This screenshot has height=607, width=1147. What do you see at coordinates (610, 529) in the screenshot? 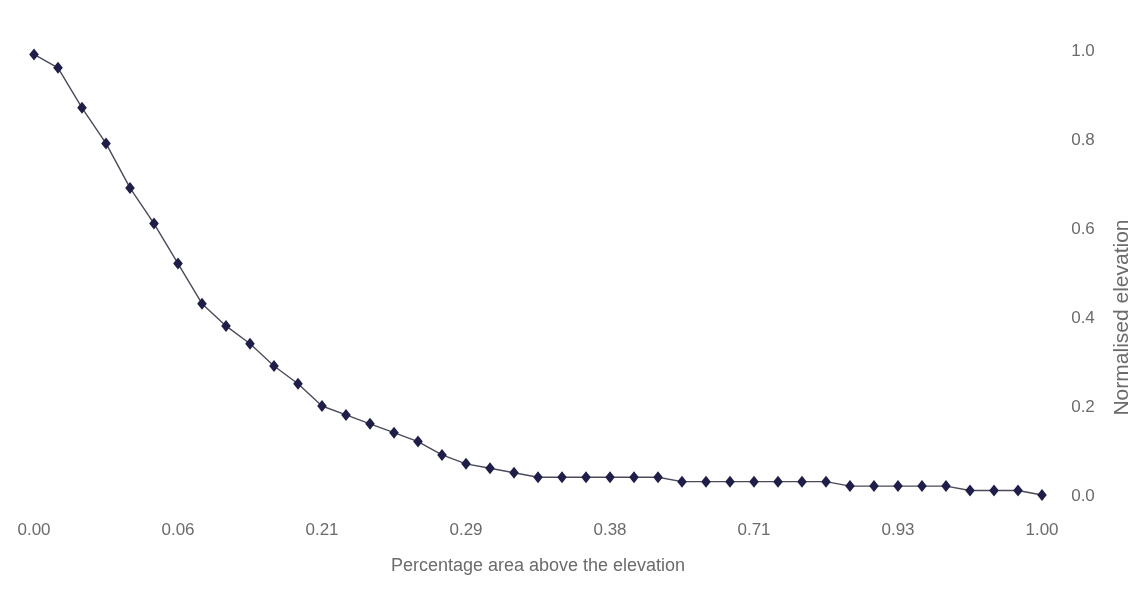
I see `x-tick-label: 0.38` at bounding box center [610, 529].